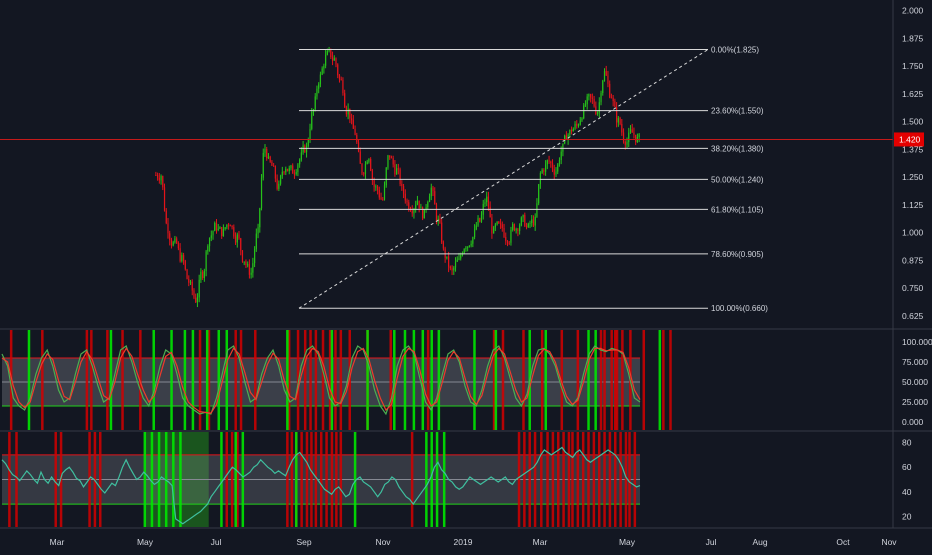 The height and width of the screenshot is (555, 932). What do you see at coordinates (913, 260) in the screenshot?
I see `price-tick-label: 0.875` at bounding box center [913, 260].